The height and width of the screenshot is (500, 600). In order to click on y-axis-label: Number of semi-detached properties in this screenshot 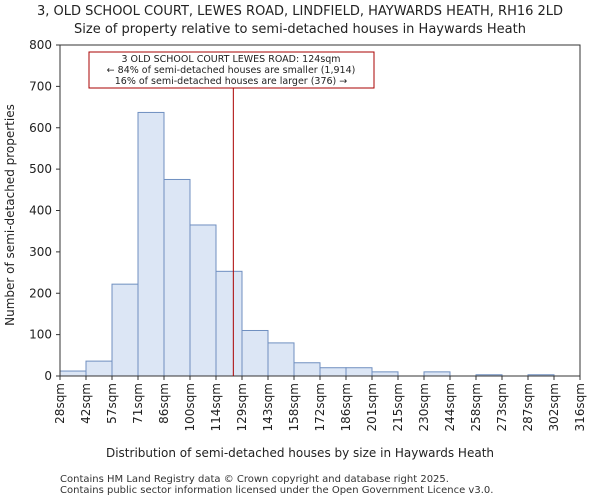, I will do `click(10, 215)`.